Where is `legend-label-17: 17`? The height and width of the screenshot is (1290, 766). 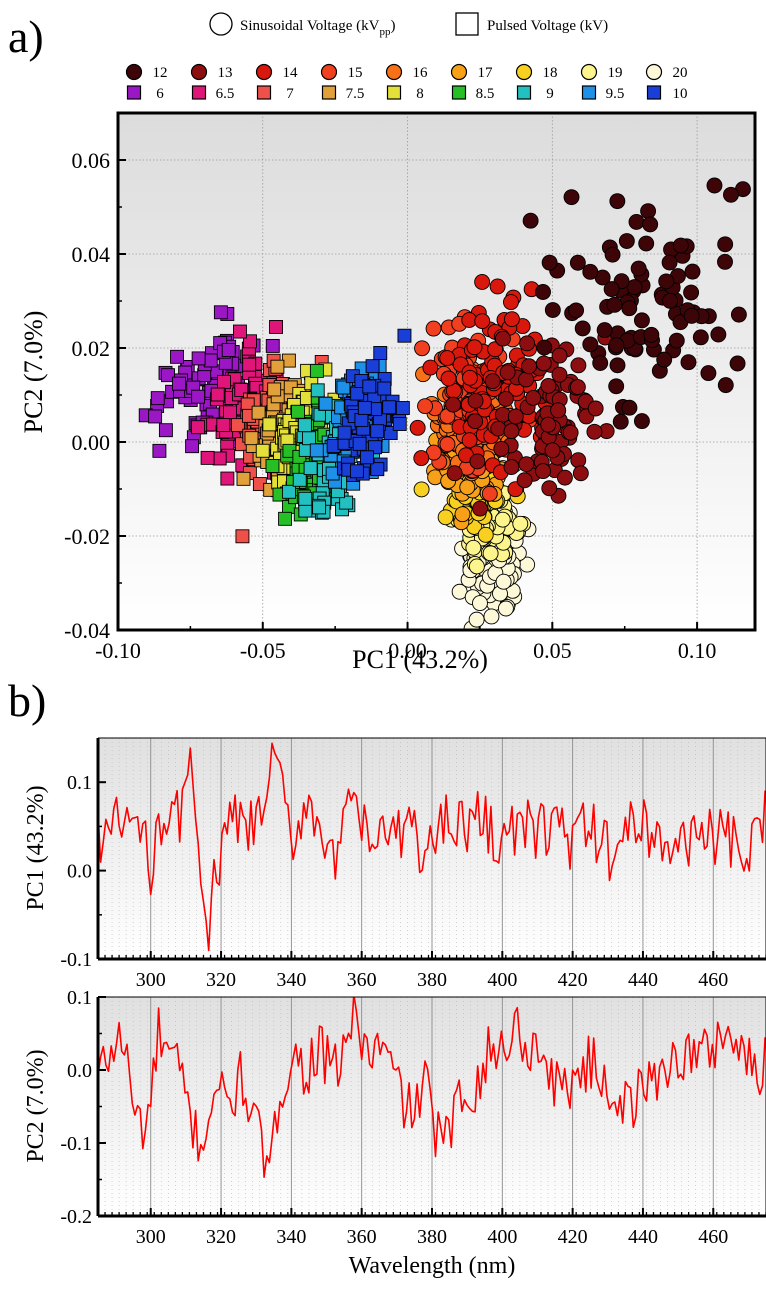 legend-label-17: 17 is located at coordinates (486, 73).